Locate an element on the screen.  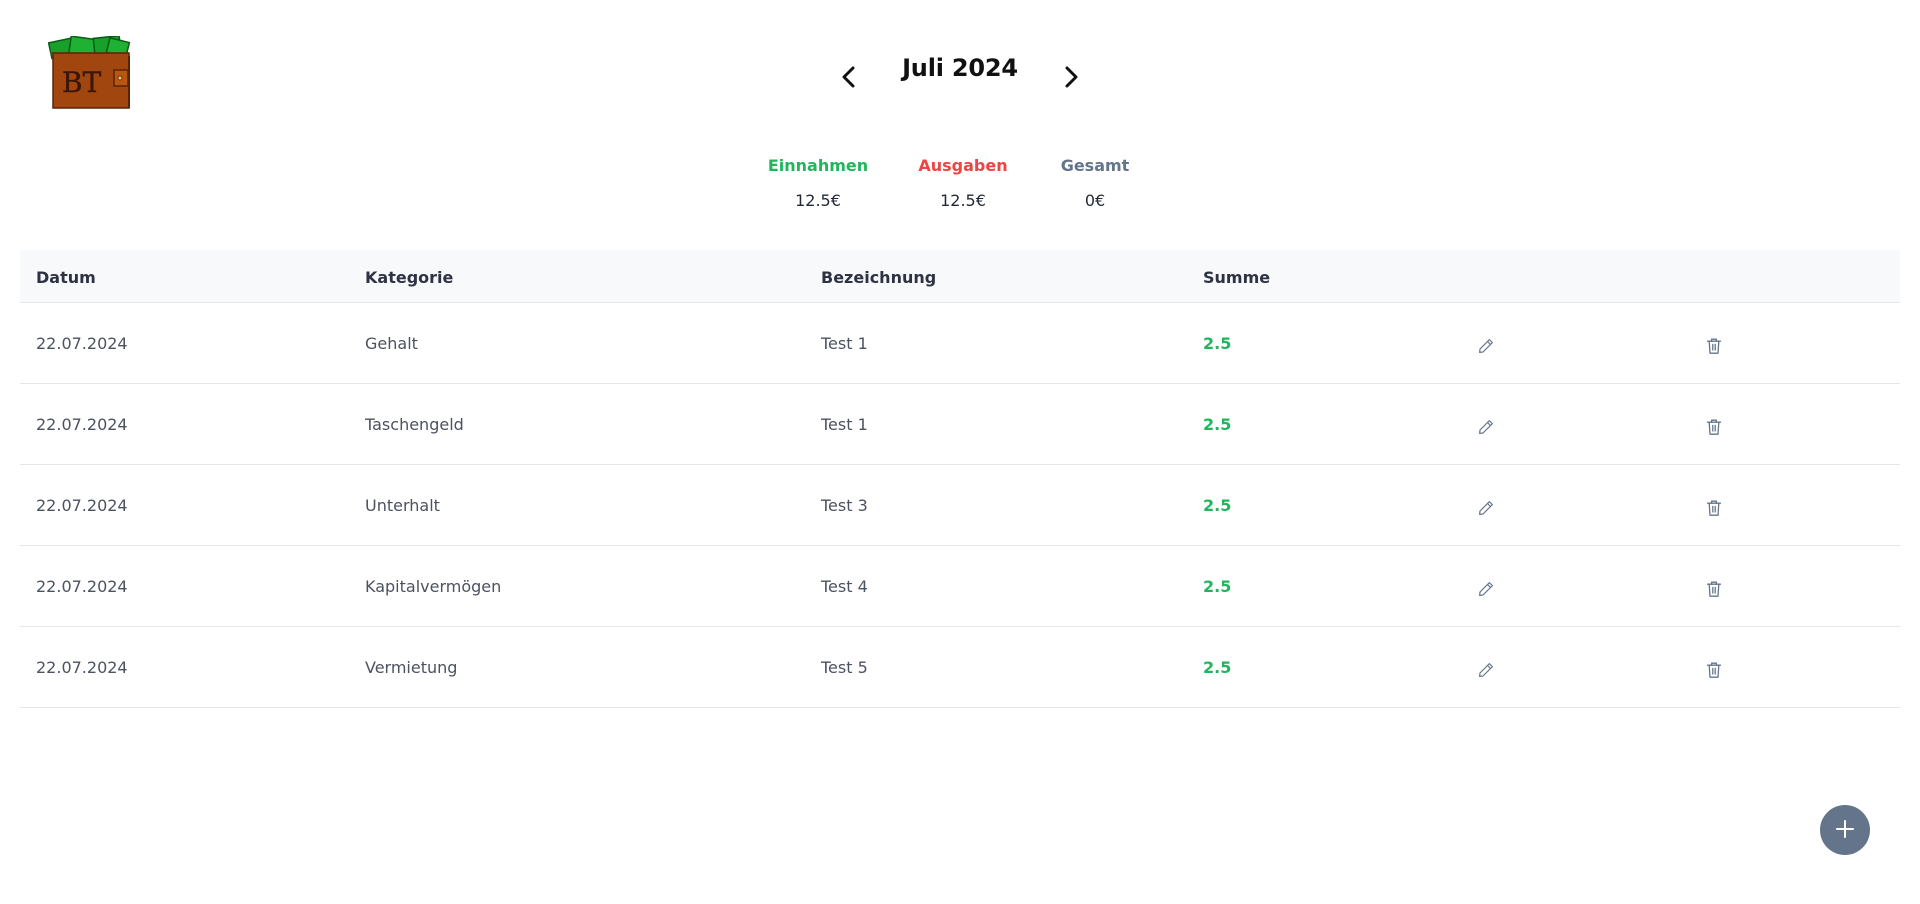
cell-category: Gehalt is located at coordinates (391, 343).